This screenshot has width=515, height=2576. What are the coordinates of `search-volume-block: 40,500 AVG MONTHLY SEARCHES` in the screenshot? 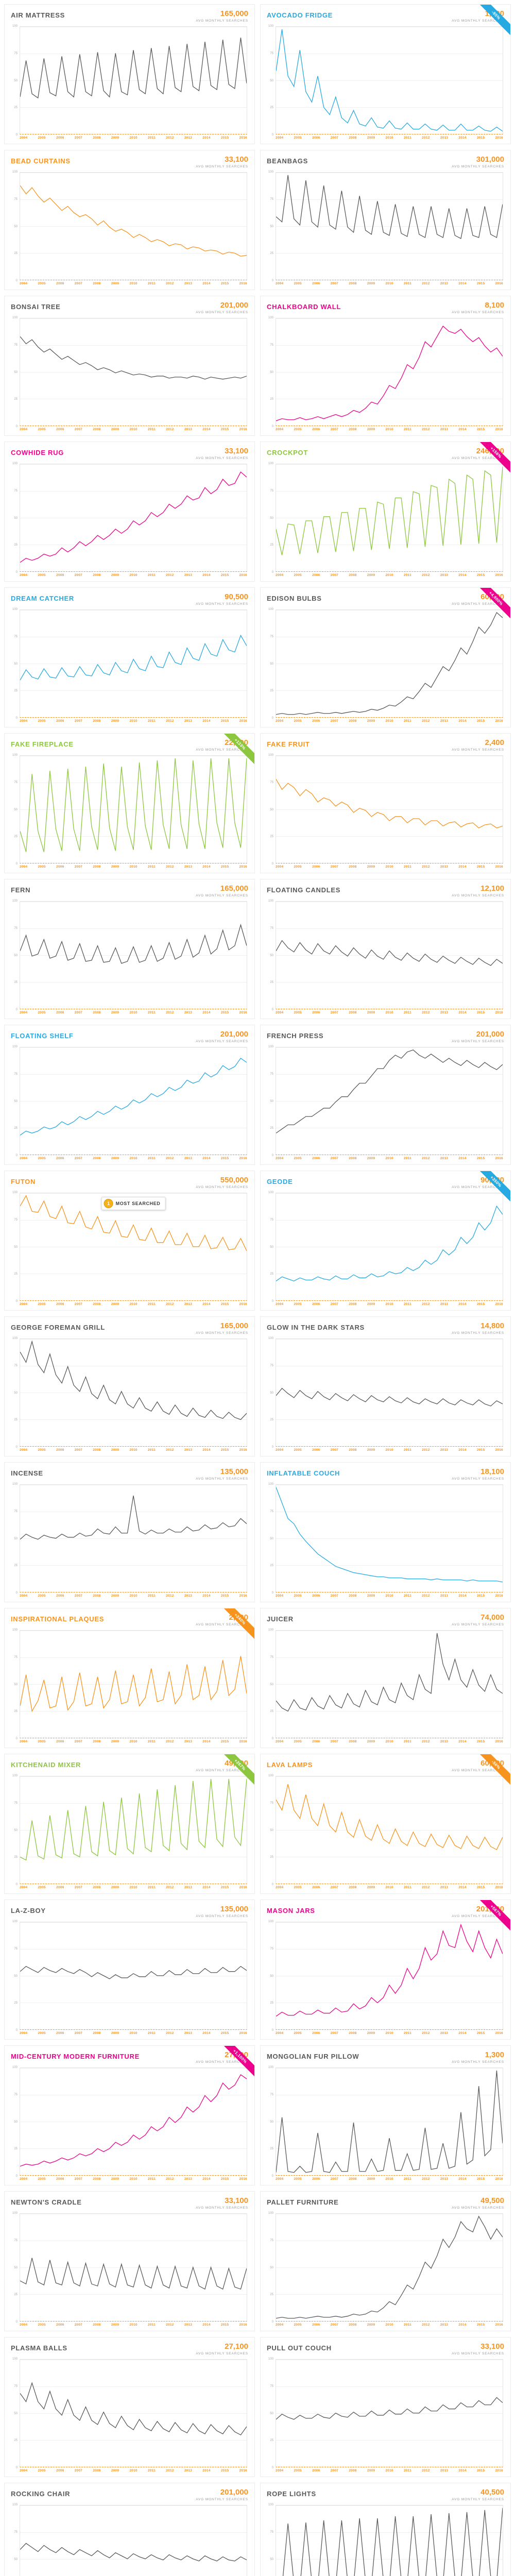 It's located at (478, 2494).